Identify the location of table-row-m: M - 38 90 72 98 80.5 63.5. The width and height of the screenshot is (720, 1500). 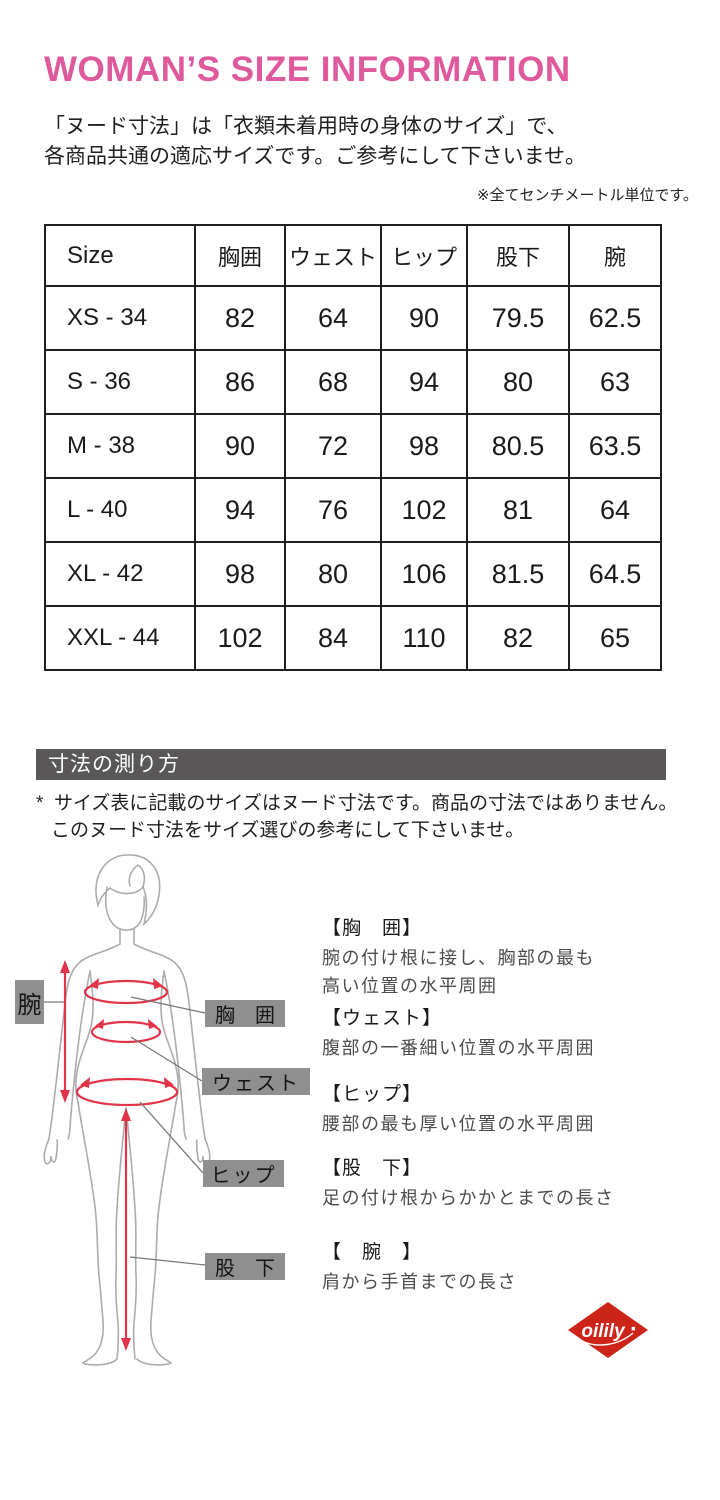
(353, 446).